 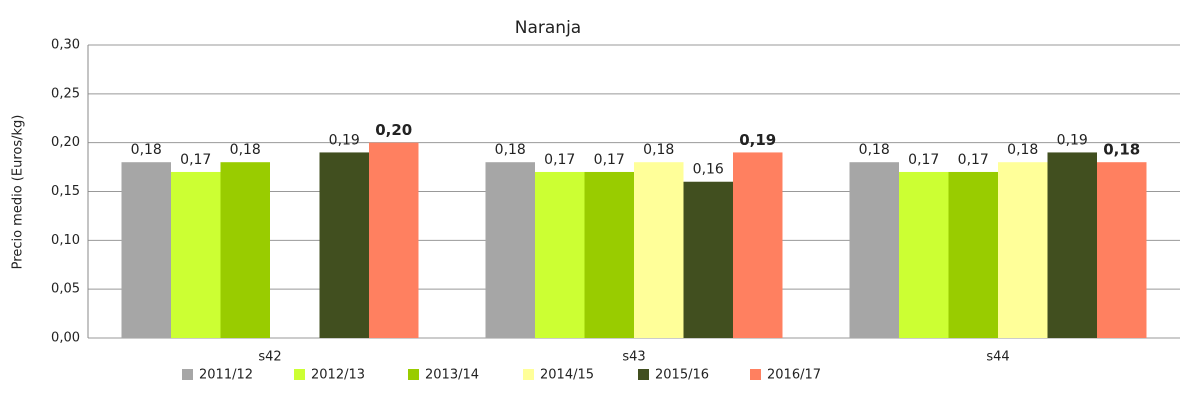 What do you see at coordinates (997, 357) in the screenshot?
I see `x-tick-label: s44` at bounding box center [997, 357].